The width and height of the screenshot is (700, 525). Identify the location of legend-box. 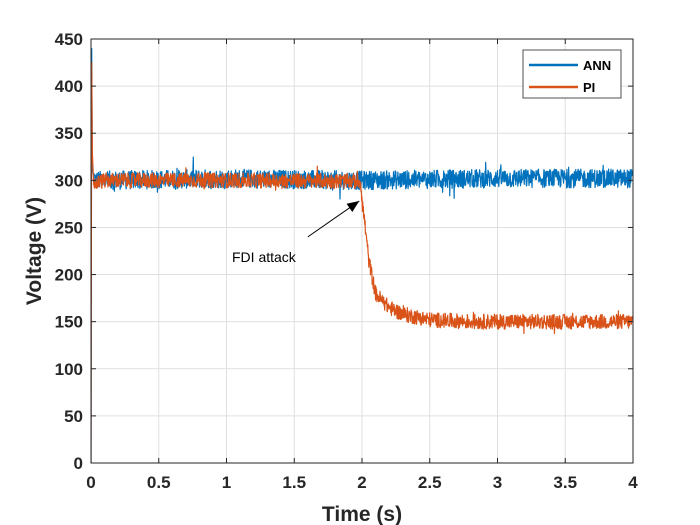
(572, 74).